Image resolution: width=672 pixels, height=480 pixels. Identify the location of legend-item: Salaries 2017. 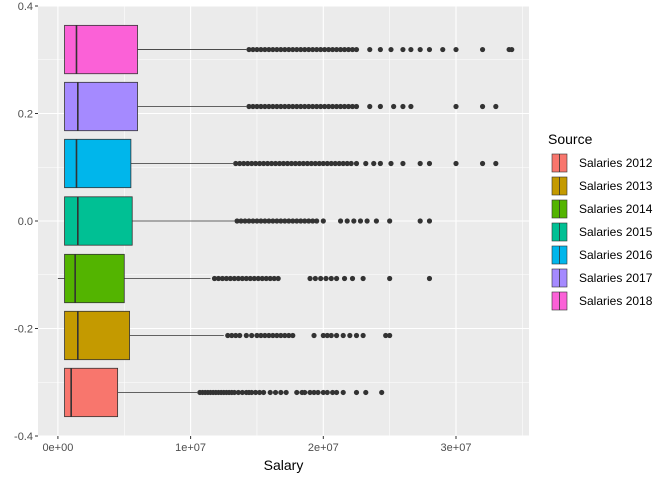
(602, 278).